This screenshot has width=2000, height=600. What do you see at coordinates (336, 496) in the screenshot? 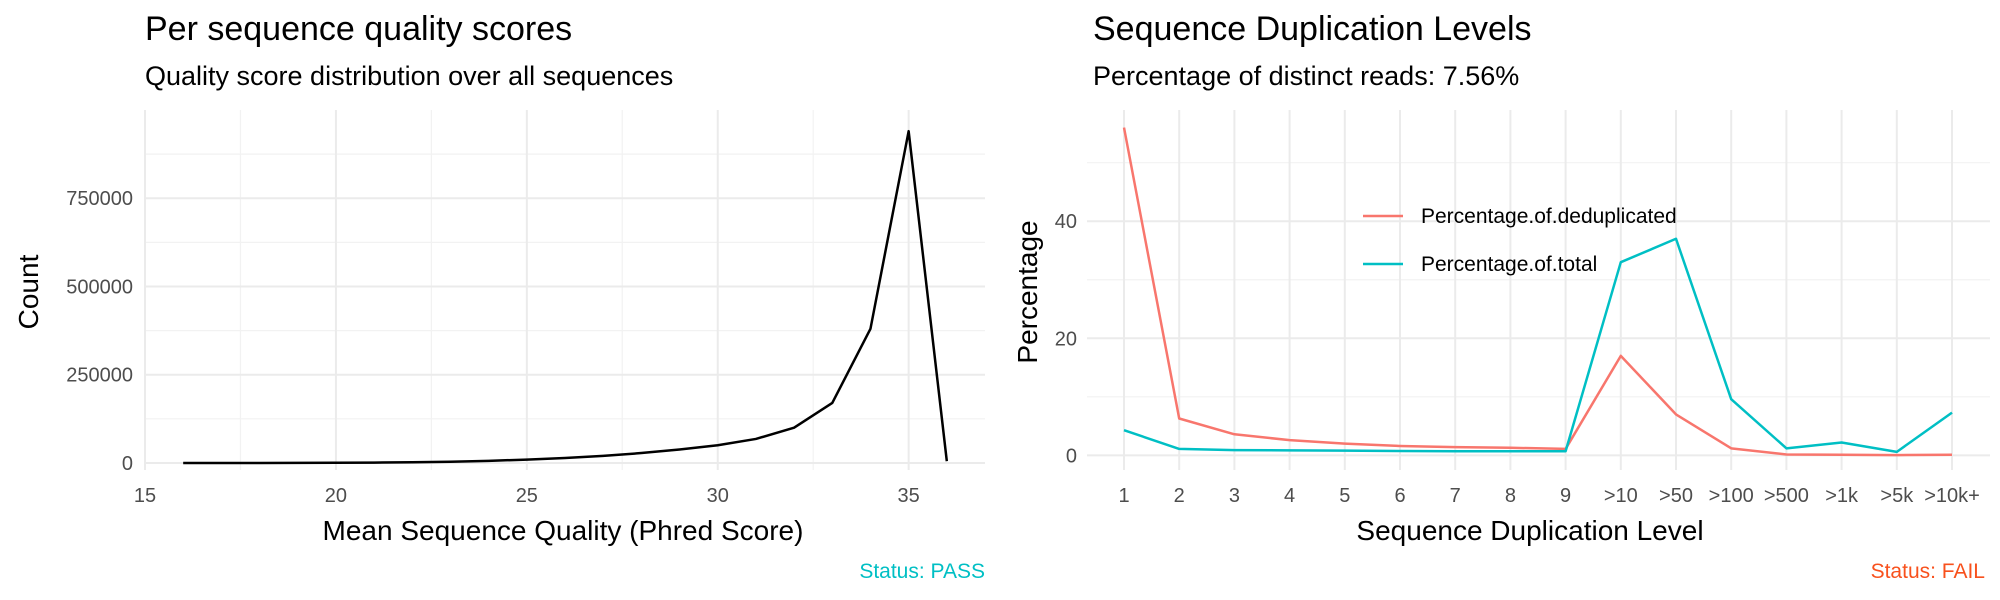
I see `p1-x-tick-label: 20` at bounding box center [336, 496].